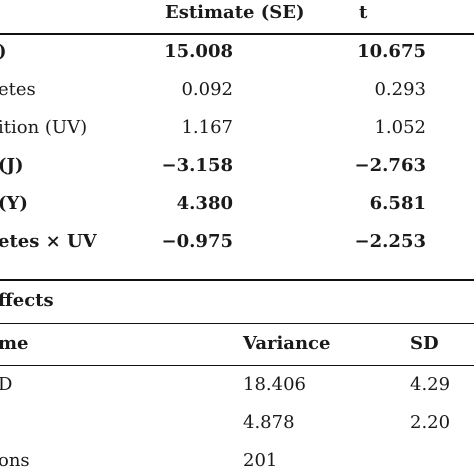 The image size is (474, 474). I want to click on fixed-row-estimate: 1.167, so click(207, 127).